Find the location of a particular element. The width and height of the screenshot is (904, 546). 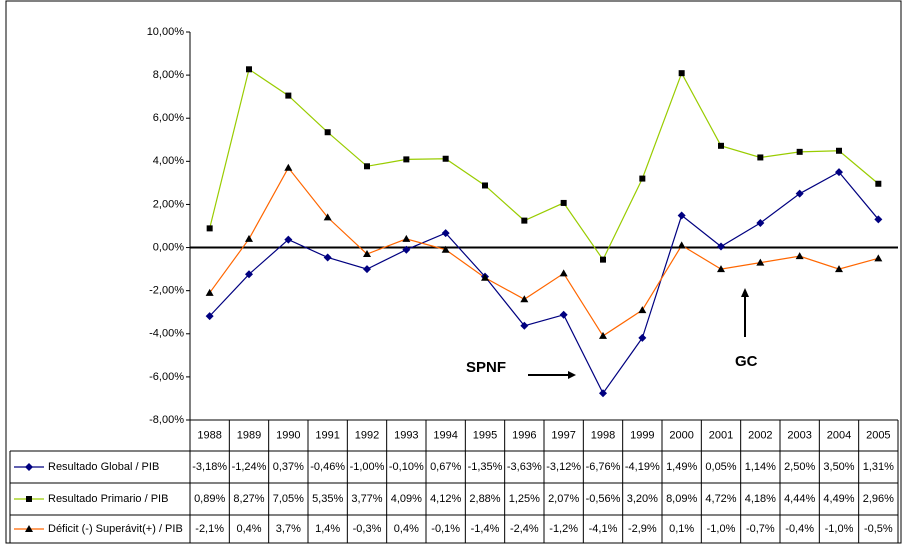

x-tick-label: 1990 is located at coordinates (288, 435).